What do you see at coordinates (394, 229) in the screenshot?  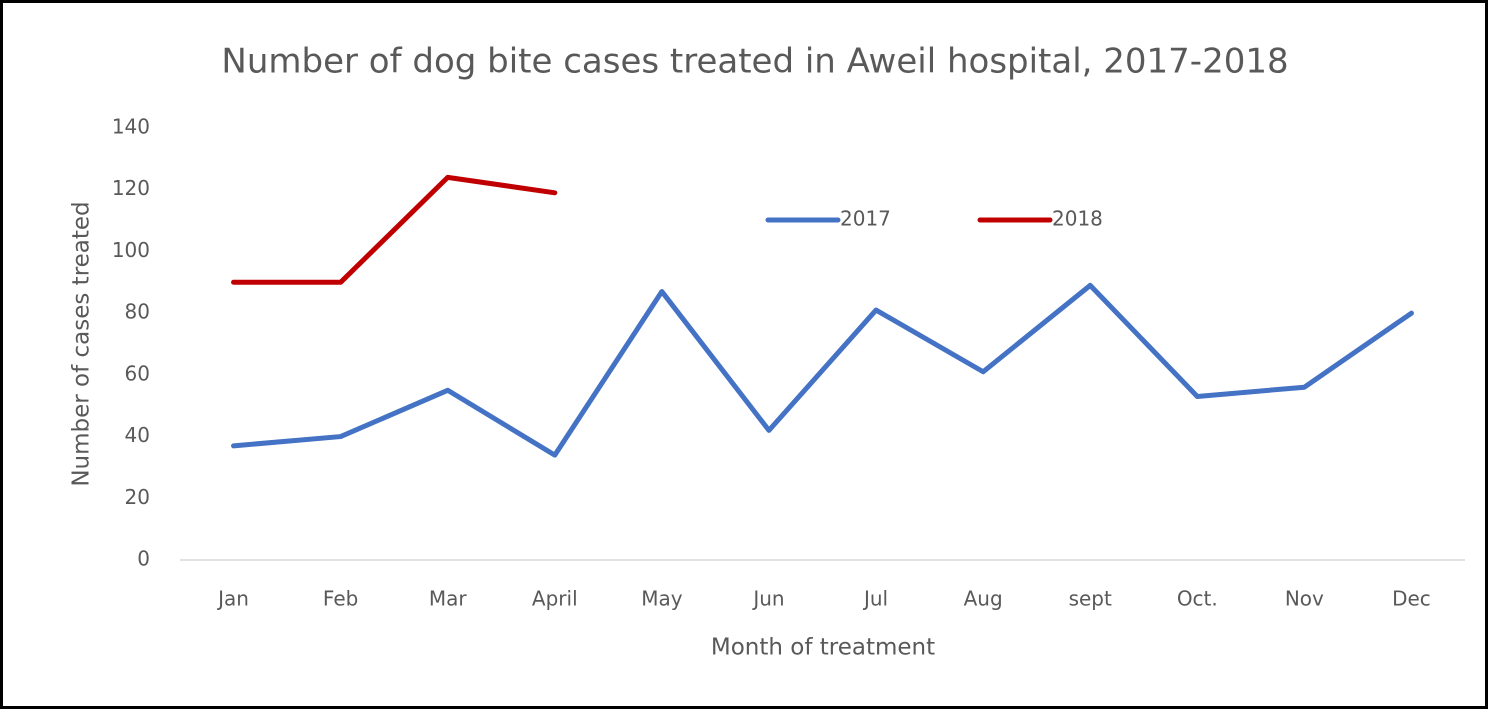 I see `series-line` at bounding box center [394, 229].